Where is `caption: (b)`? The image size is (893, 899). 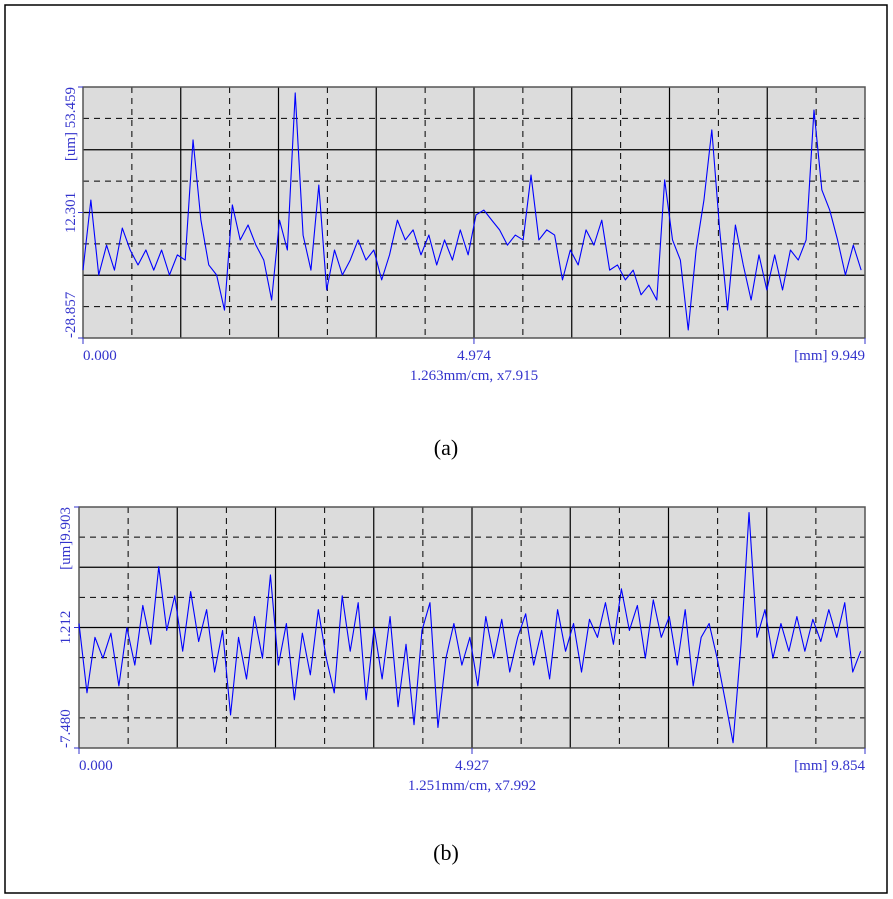 caption: (b) is located at coordinates (446, 852).